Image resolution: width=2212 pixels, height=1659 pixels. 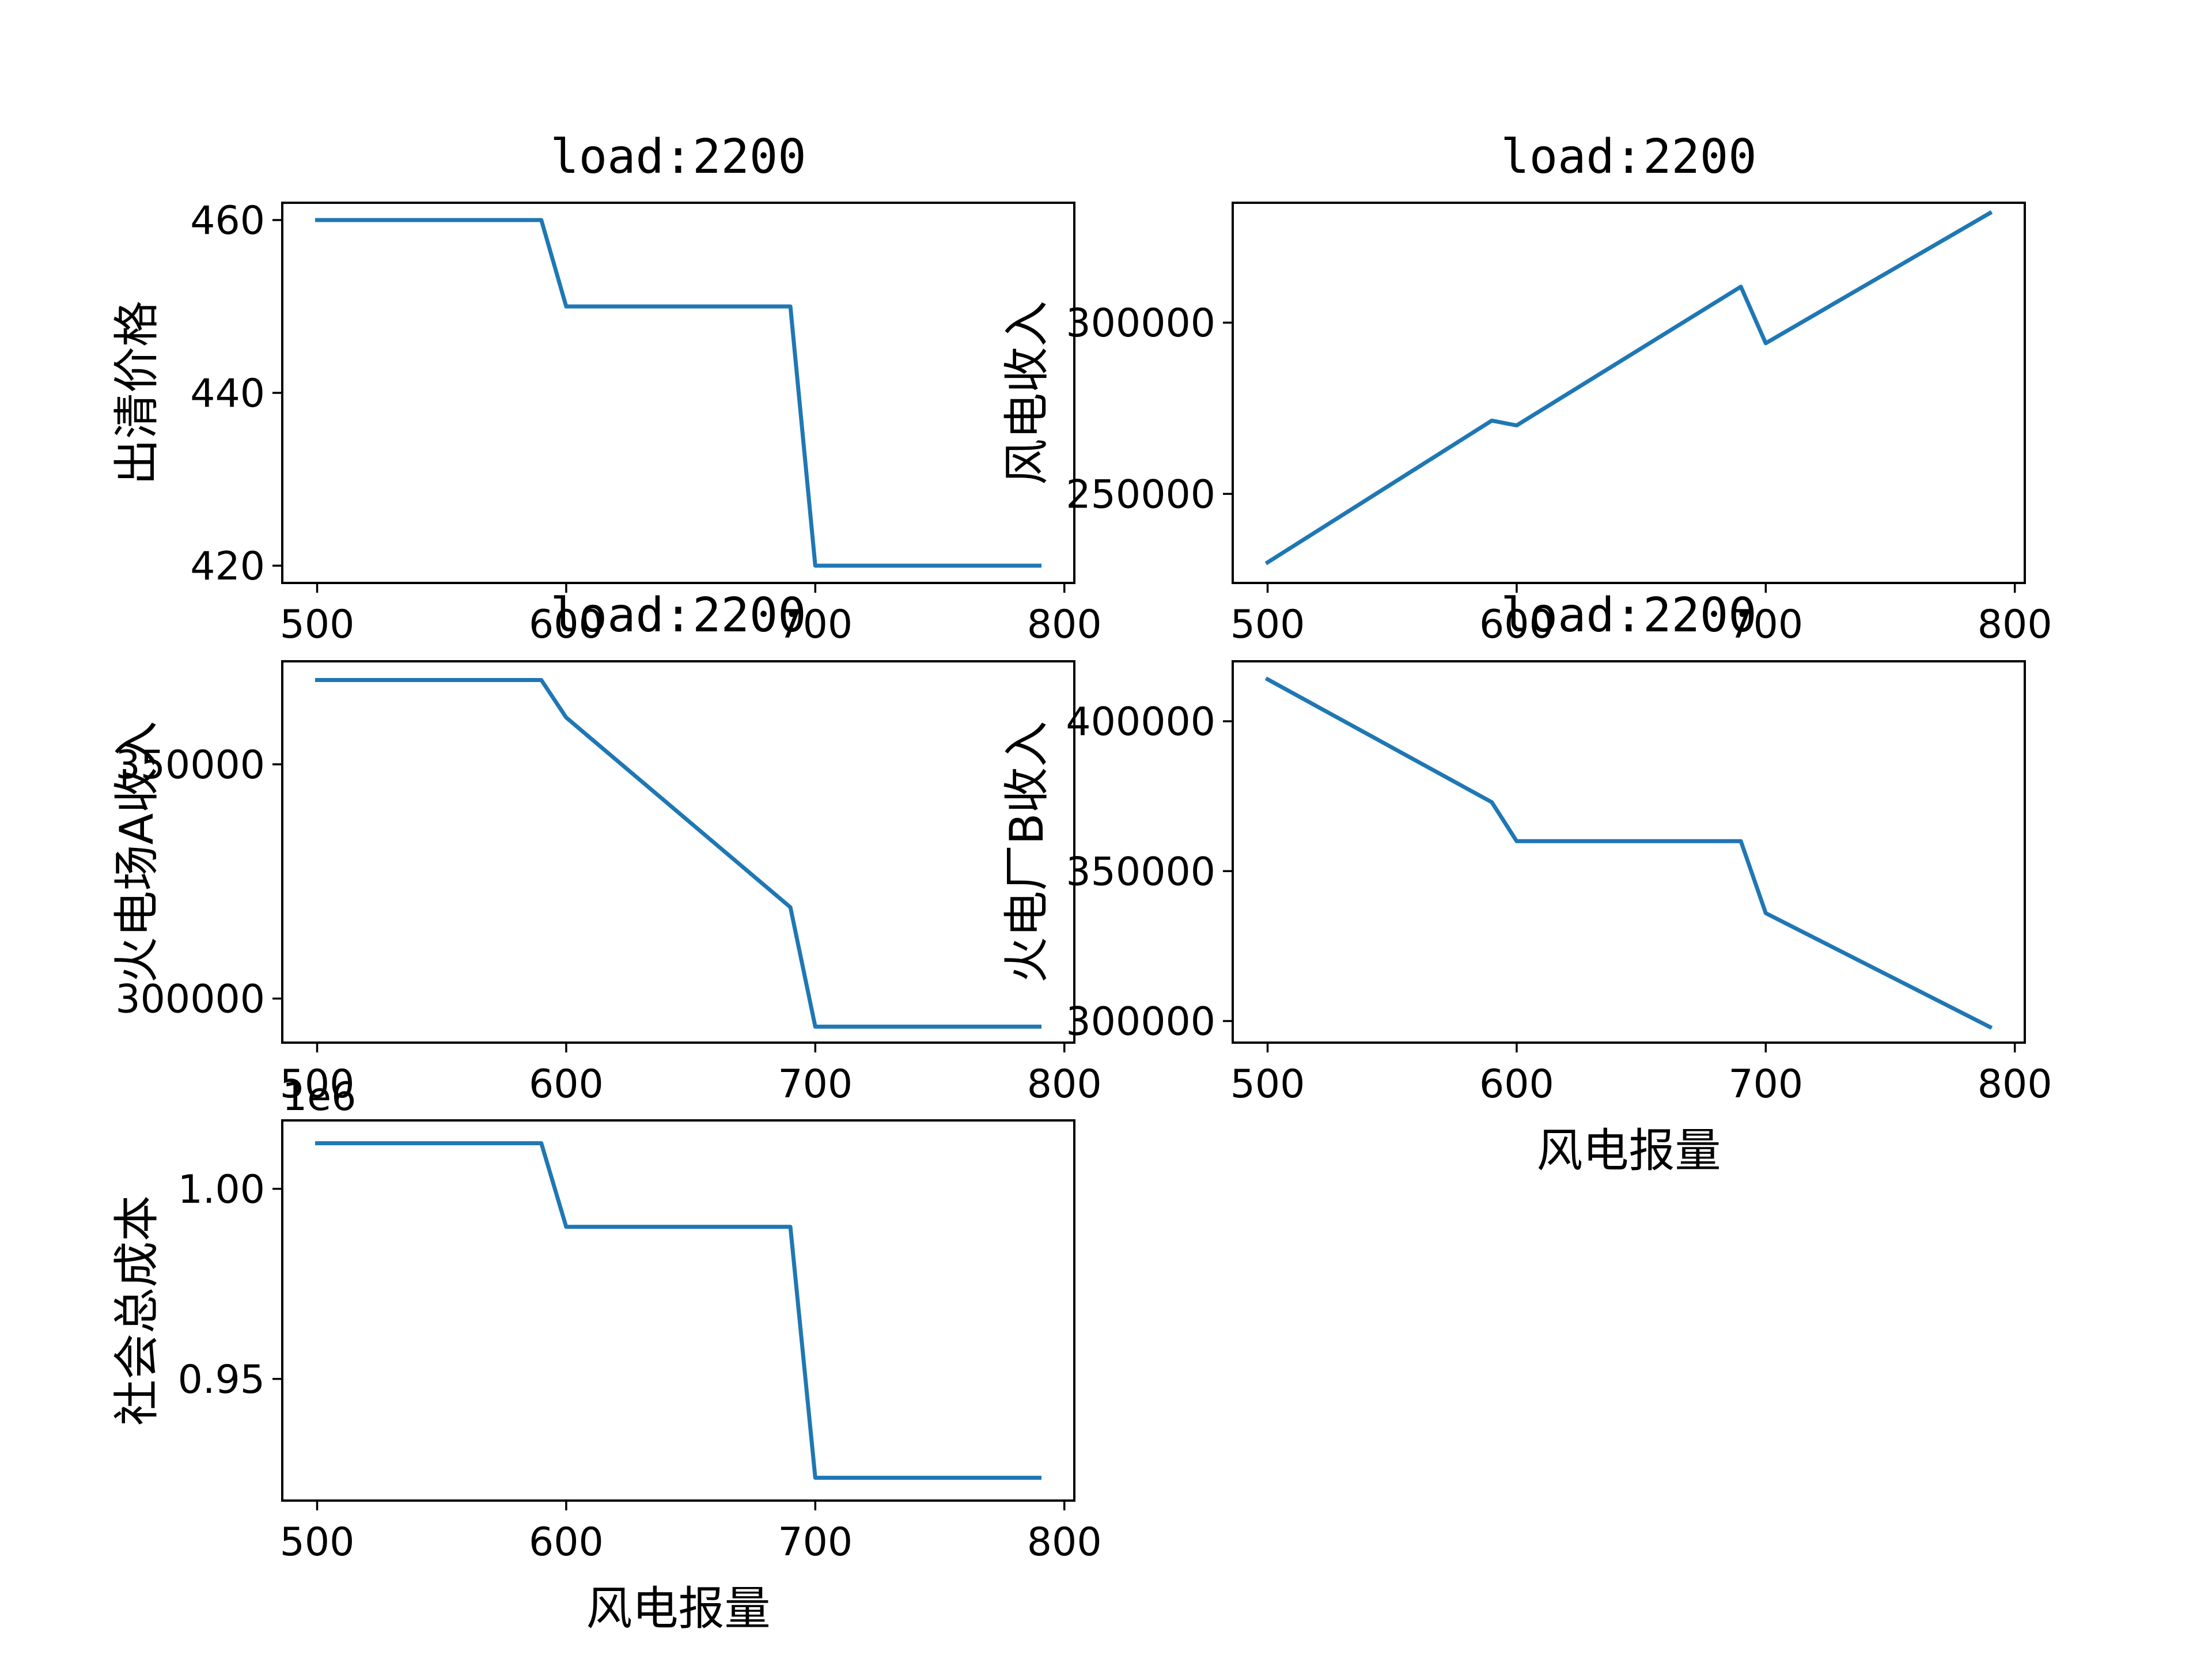 I want to click on subplot-1: 500 600 700 800 420 440 460 load:2200 出清价格, so click(x=606, y=388).